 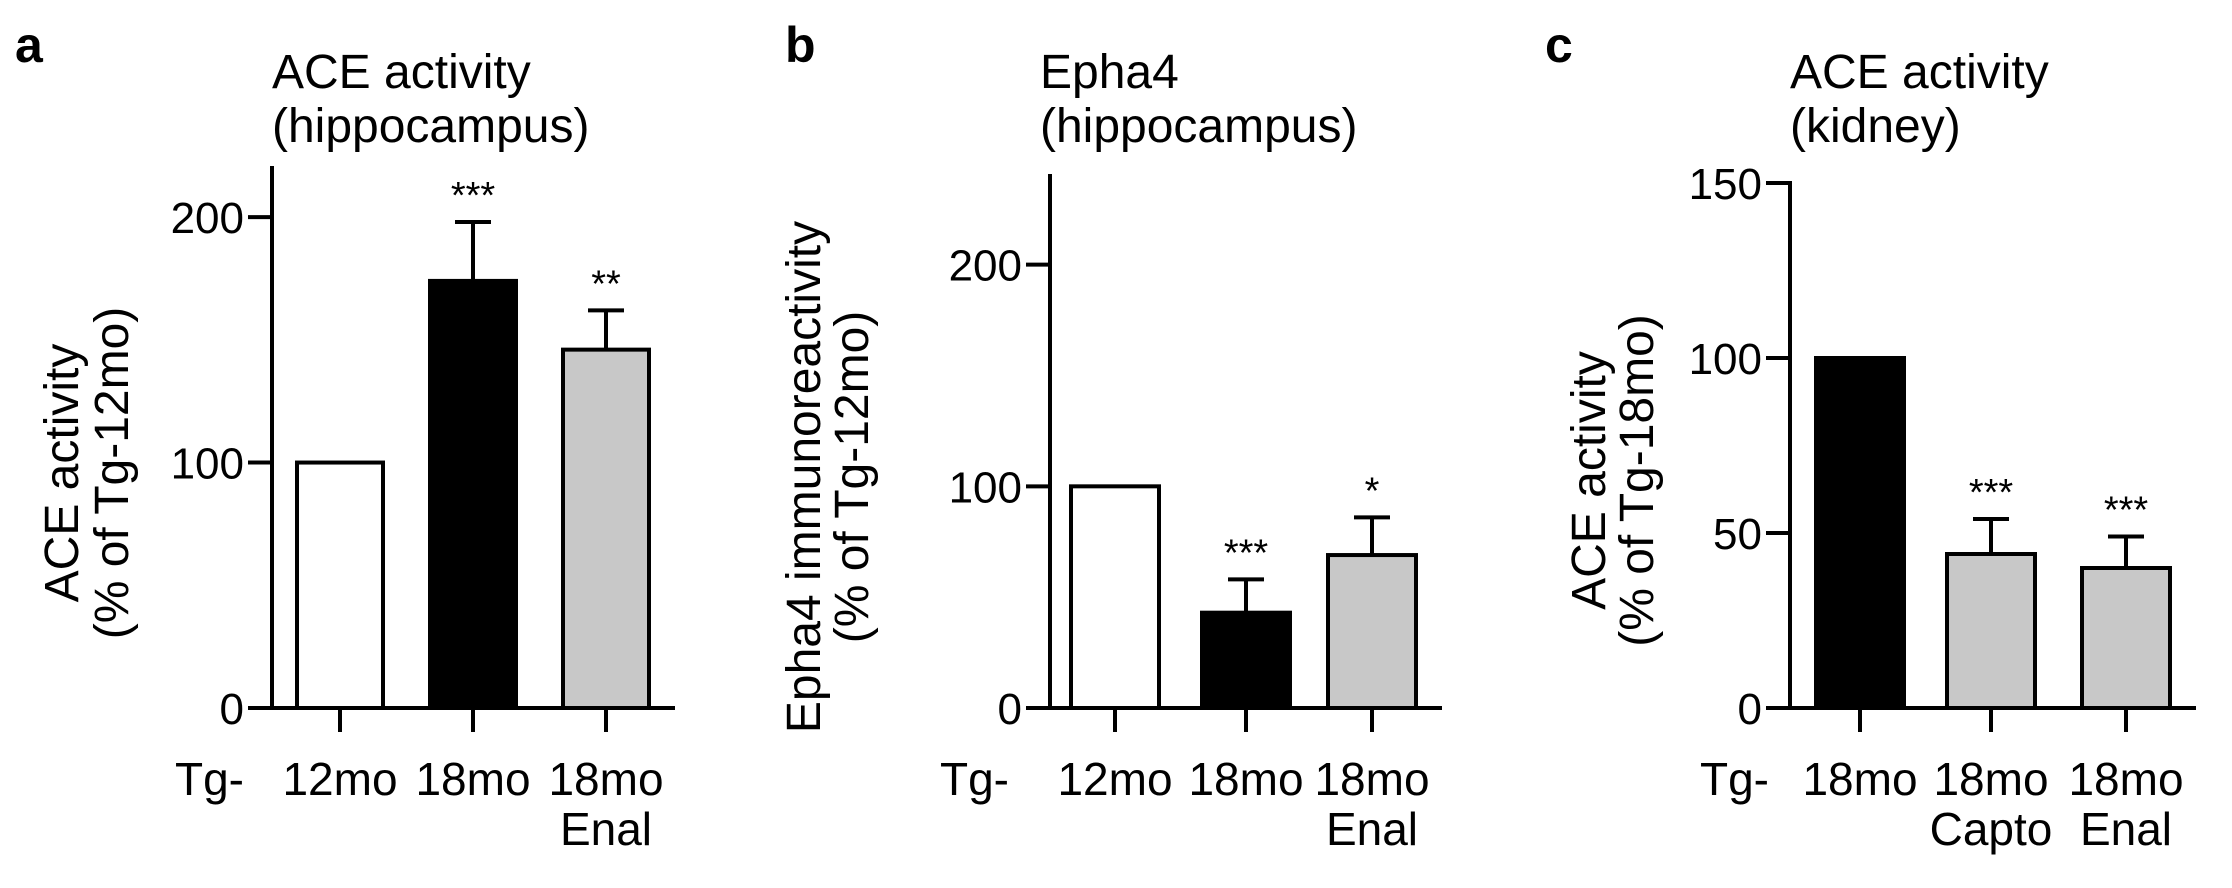 What do you see at coordinates (1372, 491) in the screenshot?
I see `significance-label: *` at bounding box center [1372, 491].